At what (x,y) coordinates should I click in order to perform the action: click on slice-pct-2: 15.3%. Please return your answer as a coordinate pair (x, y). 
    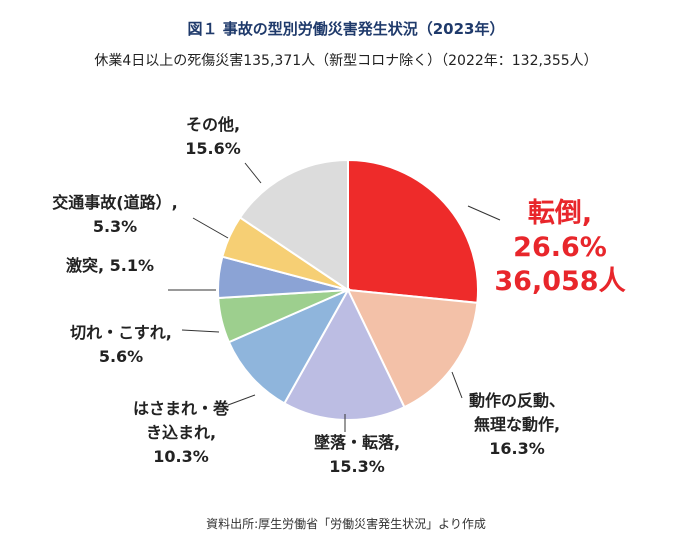
    Looking at the image, I should click on (357, 466).